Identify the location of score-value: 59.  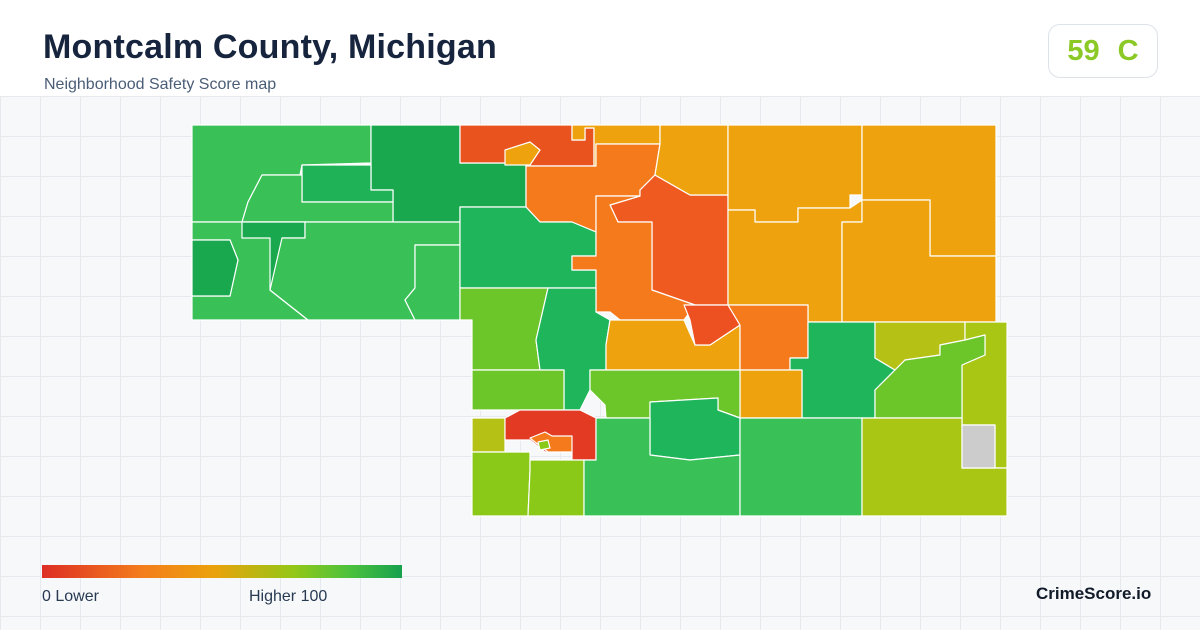
(1083, 50).